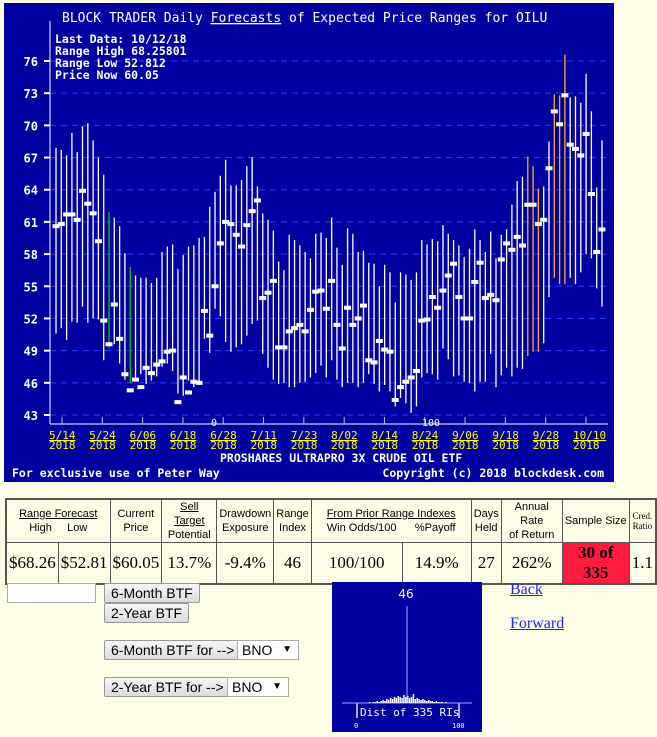 The image size is (657, 737). I want to click on x-tick-label: 8/24, so click(425, 435).